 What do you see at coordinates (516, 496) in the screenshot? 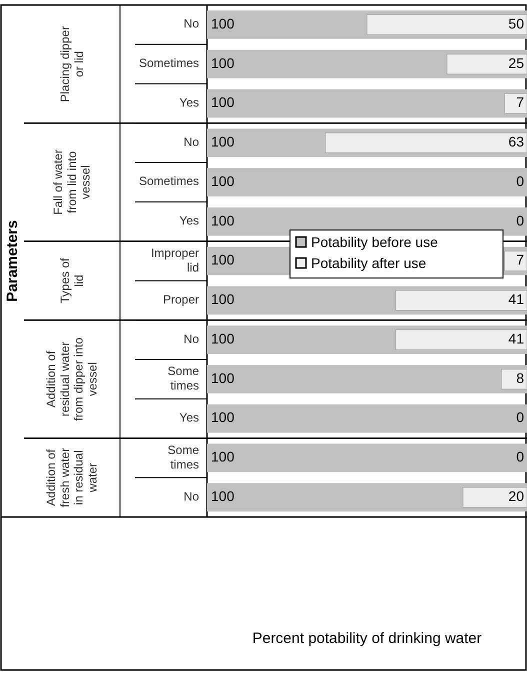
I see `data-label: 20` at bounding box center [516, 496].